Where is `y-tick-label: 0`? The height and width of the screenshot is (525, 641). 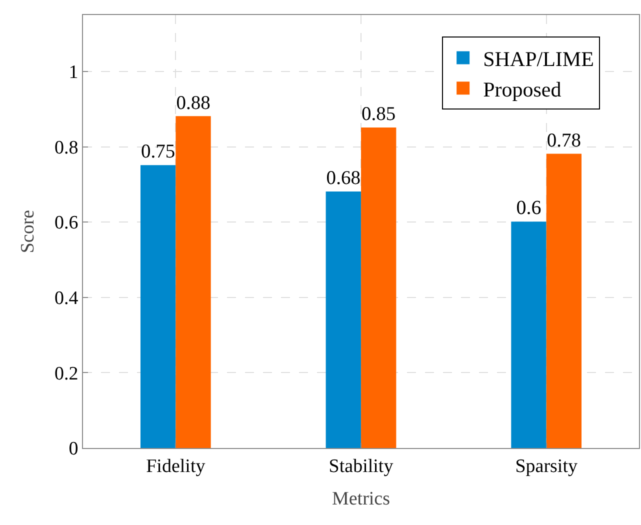
y-tick-label: 0 is located at coordinates (73, 449).